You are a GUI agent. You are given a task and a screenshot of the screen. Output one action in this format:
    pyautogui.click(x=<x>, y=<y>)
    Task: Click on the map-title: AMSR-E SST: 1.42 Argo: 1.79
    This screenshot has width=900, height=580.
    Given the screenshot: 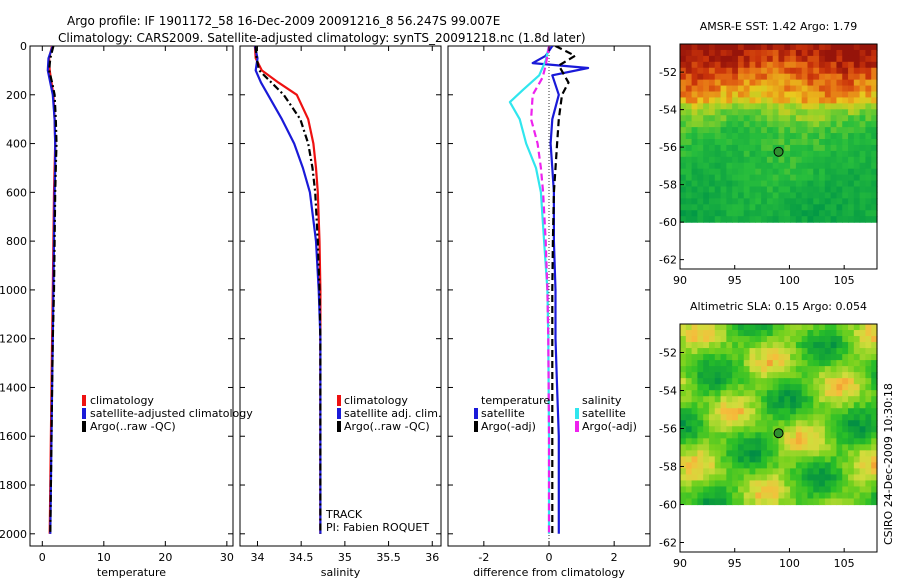 What is the action you would take?
    pyautogui.click(x=779, y=26)
    